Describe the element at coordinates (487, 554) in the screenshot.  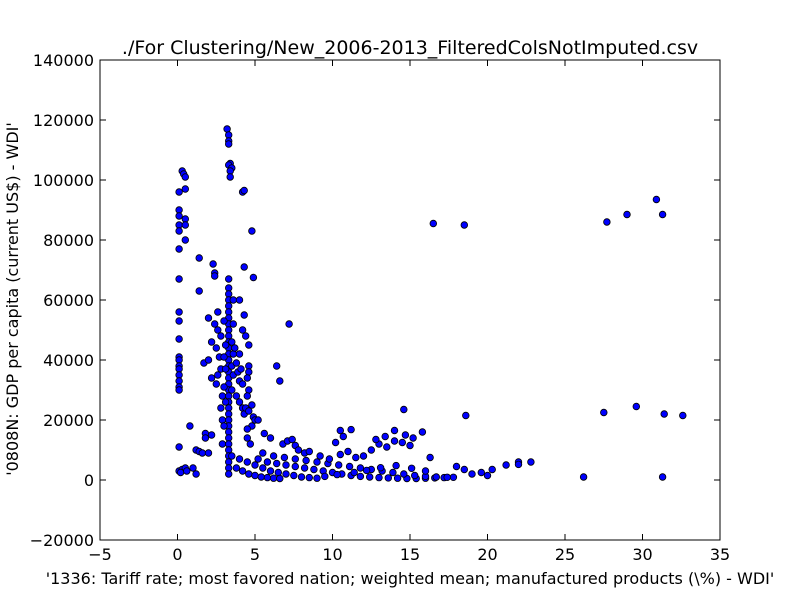
I see `x-tick-label: 20` at that location.